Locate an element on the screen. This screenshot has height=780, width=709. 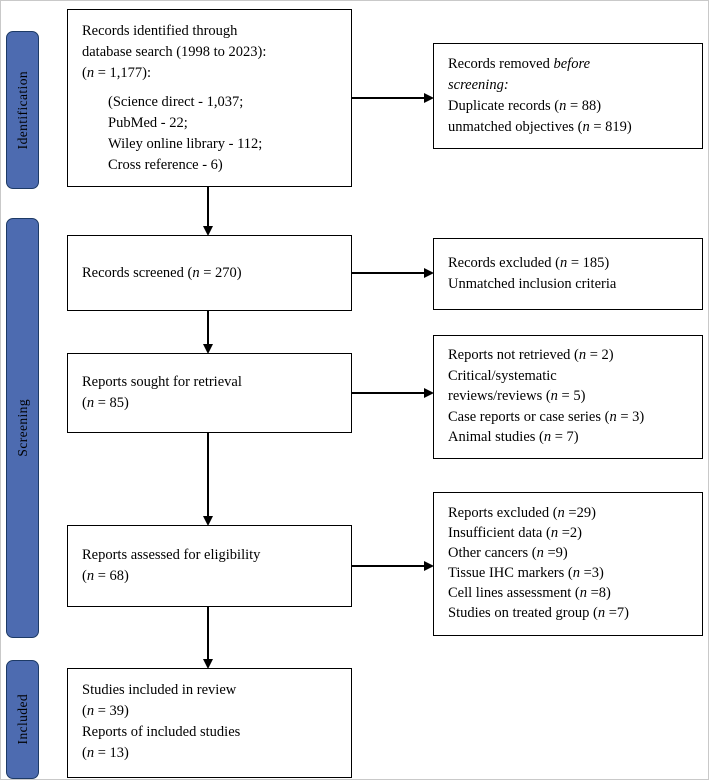
stage-label-identification: Identification is located at coordinates (22, 110).